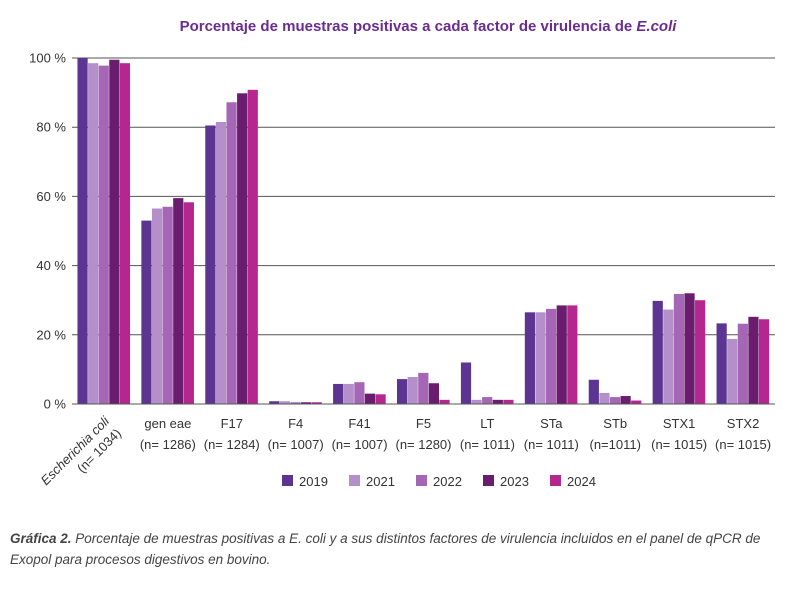 Image resolution: width=800 pixels, height=590 pixels. I want to click on y-axis-ticks: 0 % 20 % 40 % 60 % 80 % 100 %, so click(47, 231).